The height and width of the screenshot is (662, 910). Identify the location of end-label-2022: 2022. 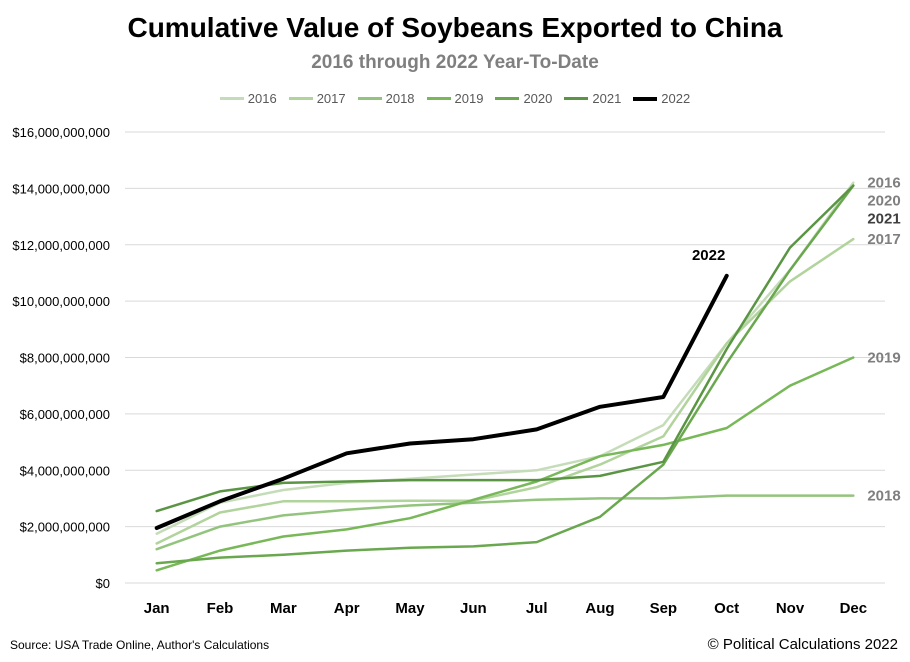
(708, 255).